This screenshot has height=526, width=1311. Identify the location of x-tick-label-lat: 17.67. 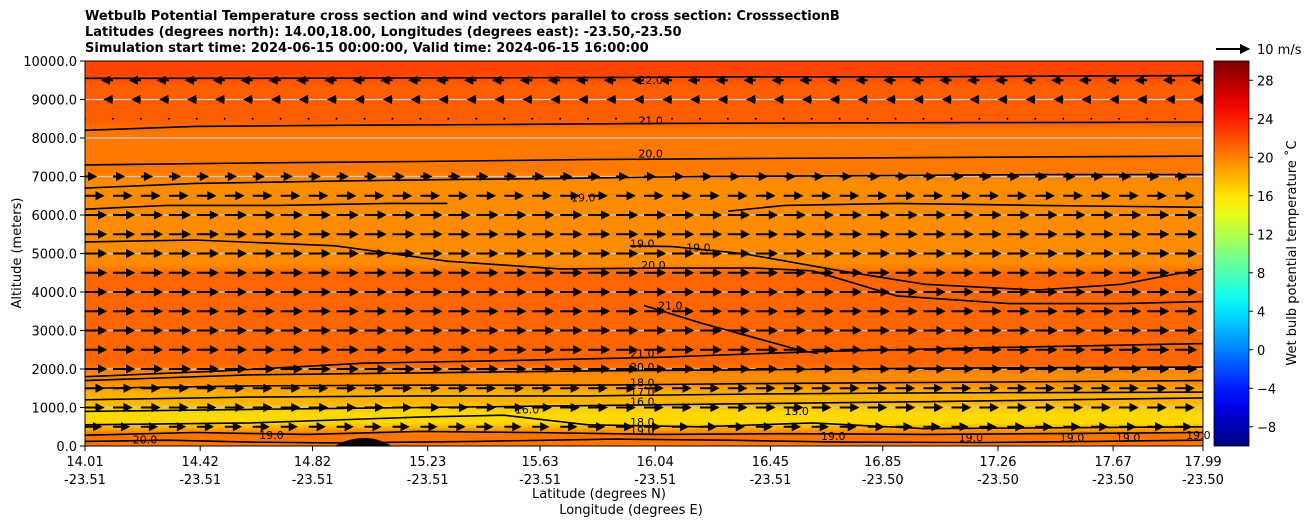
(1113, 462).